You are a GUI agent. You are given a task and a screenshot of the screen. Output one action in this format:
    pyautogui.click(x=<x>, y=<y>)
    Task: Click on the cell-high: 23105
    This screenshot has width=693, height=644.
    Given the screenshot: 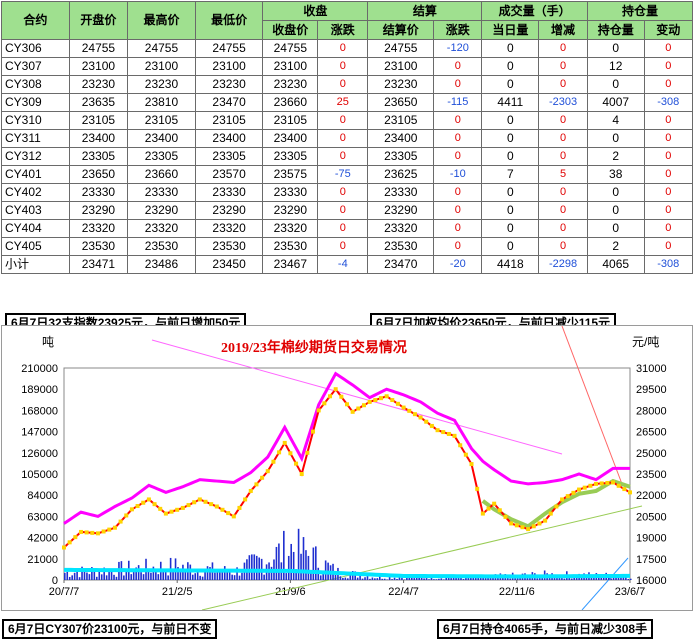 What is the action you would take?
    pyautogui.click(x=161, y=120)
    